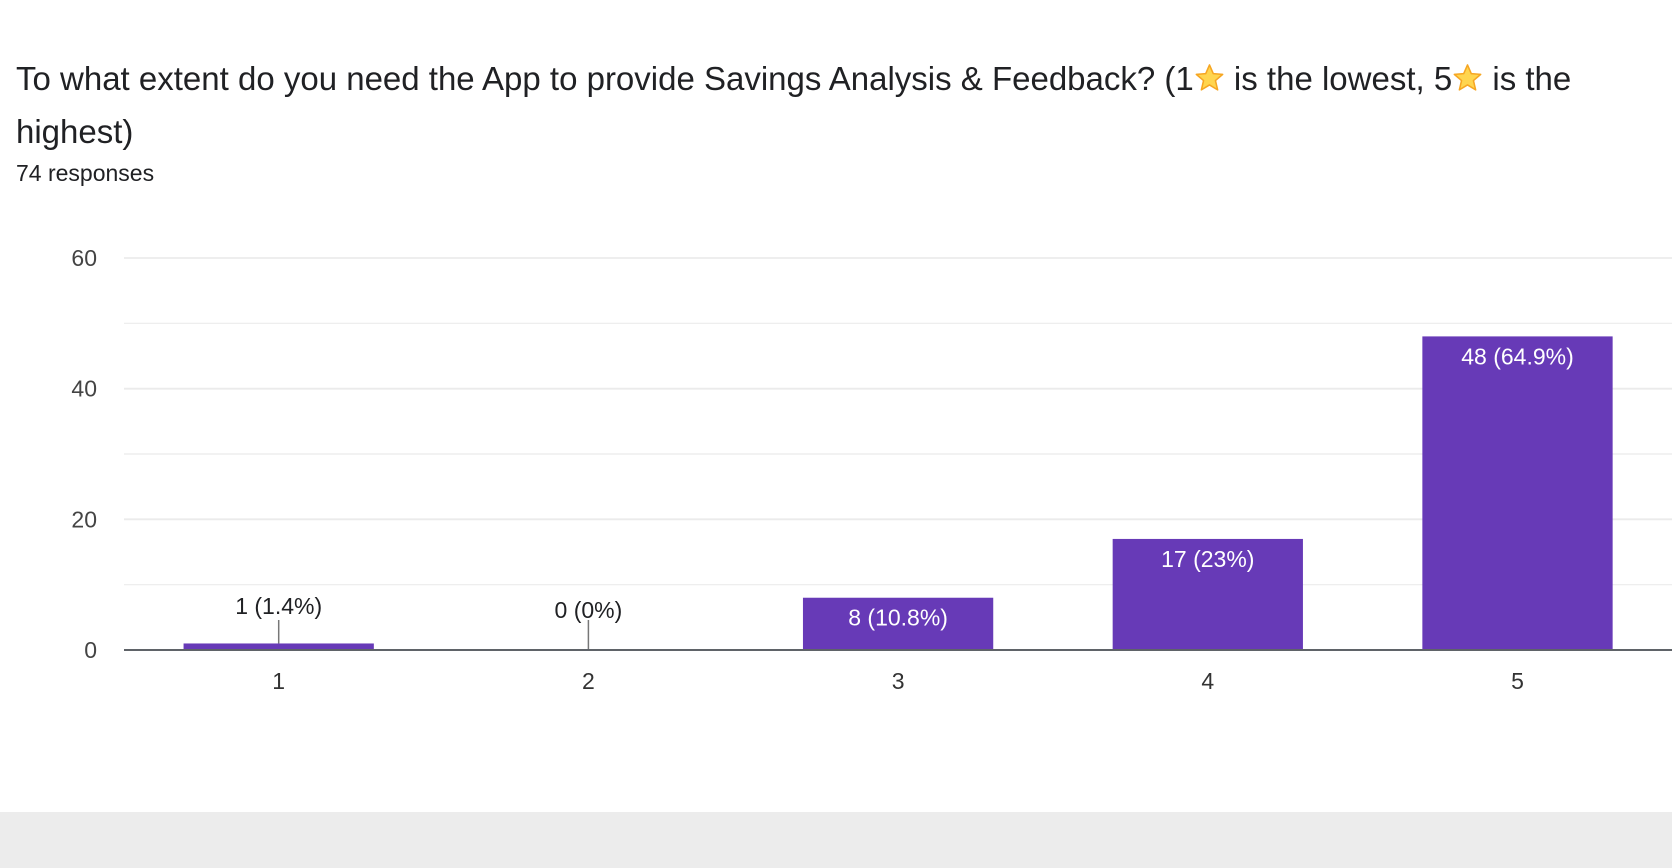 The width and height of the screenshot is (1672, 868). What do you see at coordinates (1338, 78) in the screenshot?
I see `question-title-part2: is the lowest, 5` at bounding box center [1338, 78].